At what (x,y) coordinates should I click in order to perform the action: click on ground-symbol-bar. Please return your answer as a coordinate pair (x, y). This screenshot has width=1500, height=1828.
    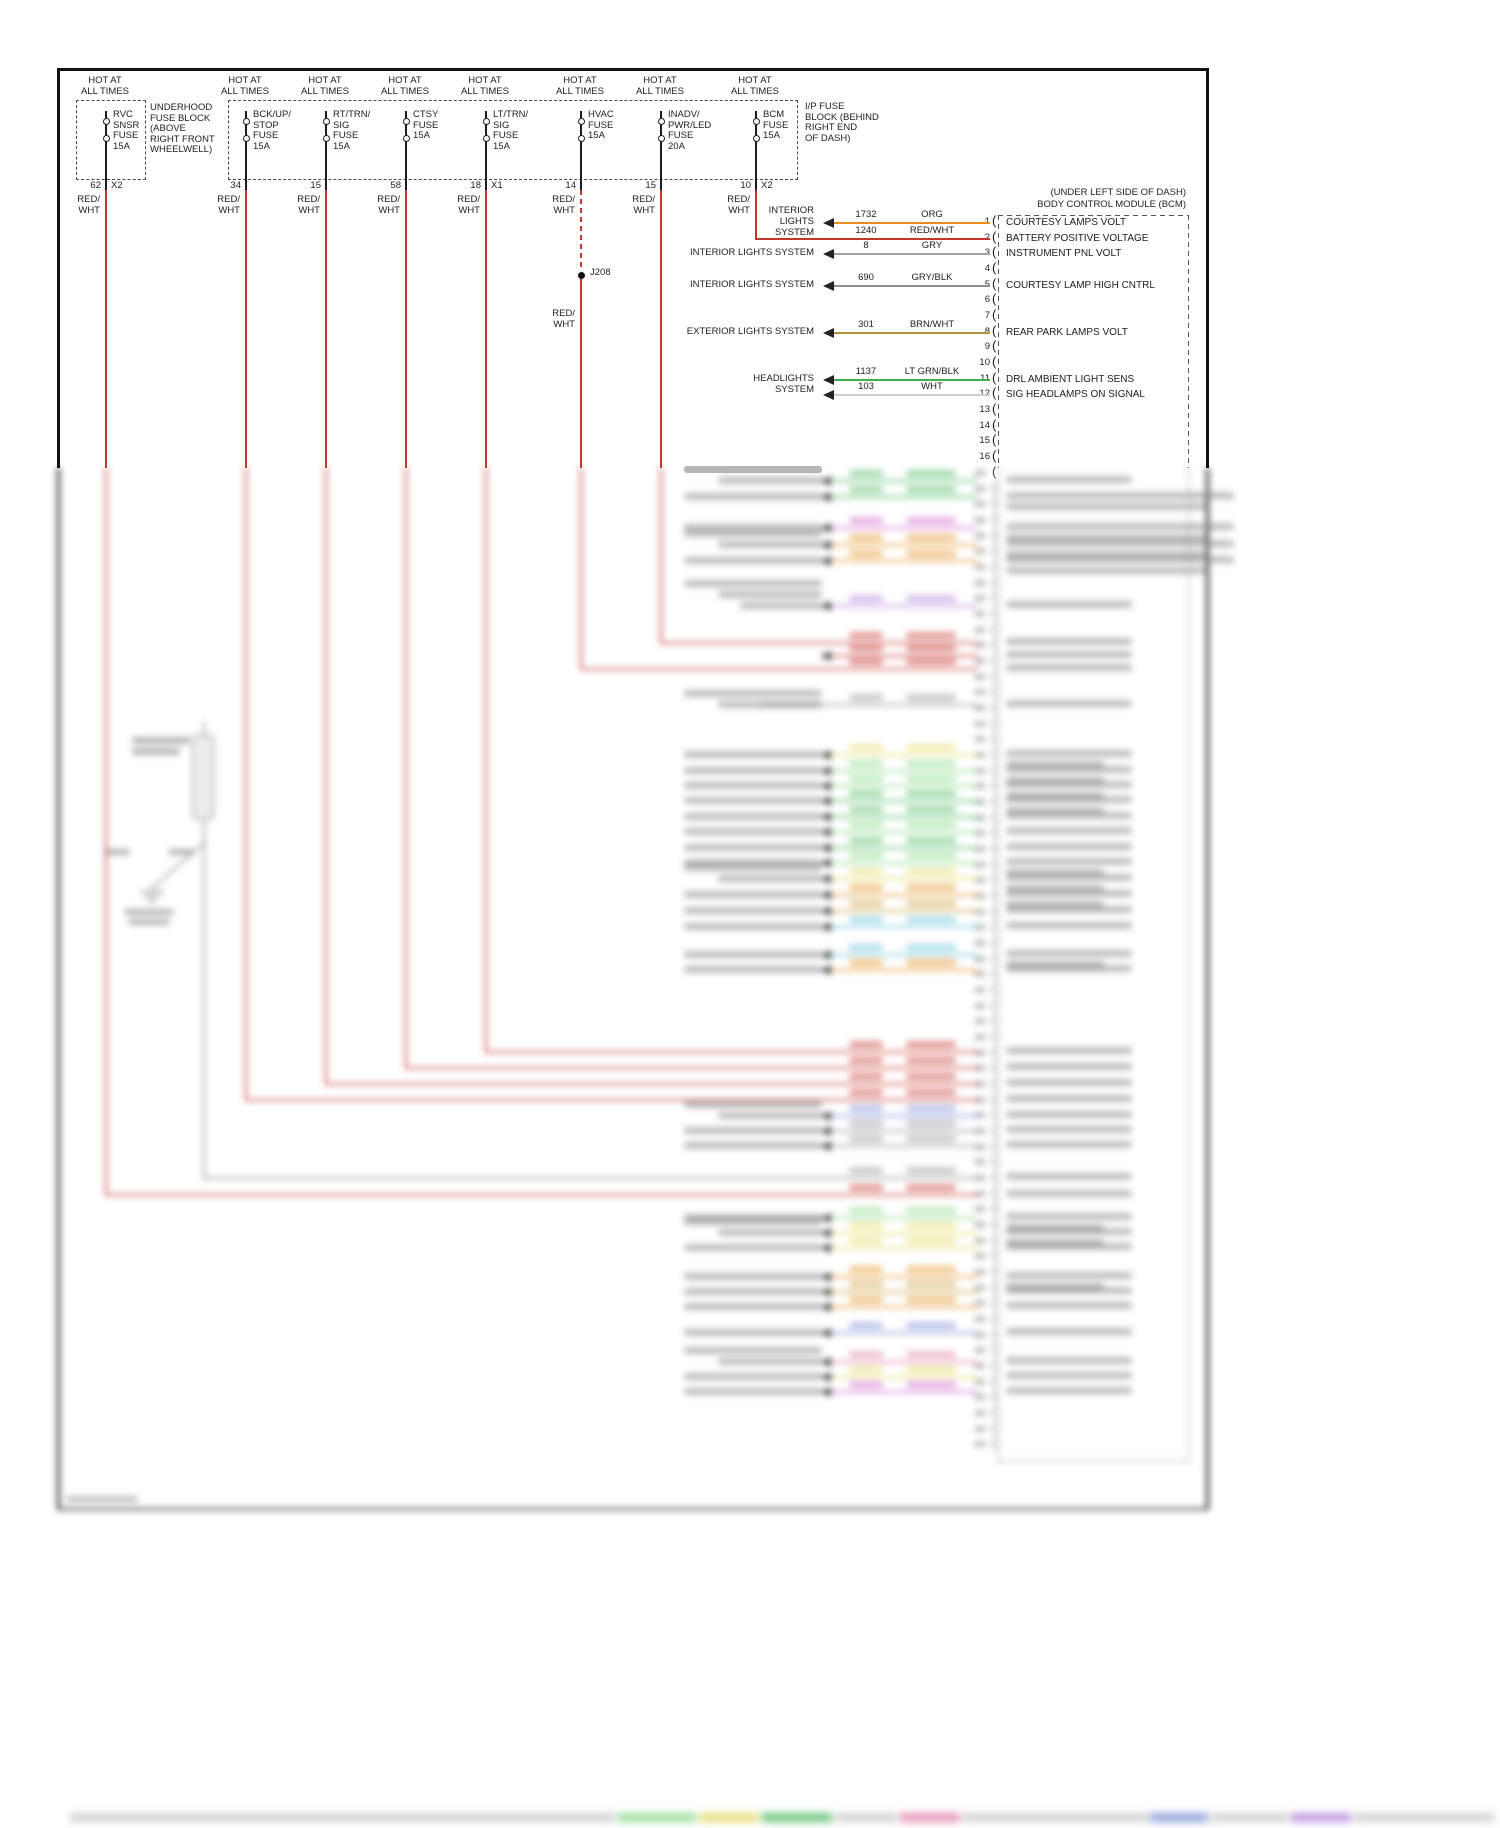
    Looking at the image, I should click on (152, 892).